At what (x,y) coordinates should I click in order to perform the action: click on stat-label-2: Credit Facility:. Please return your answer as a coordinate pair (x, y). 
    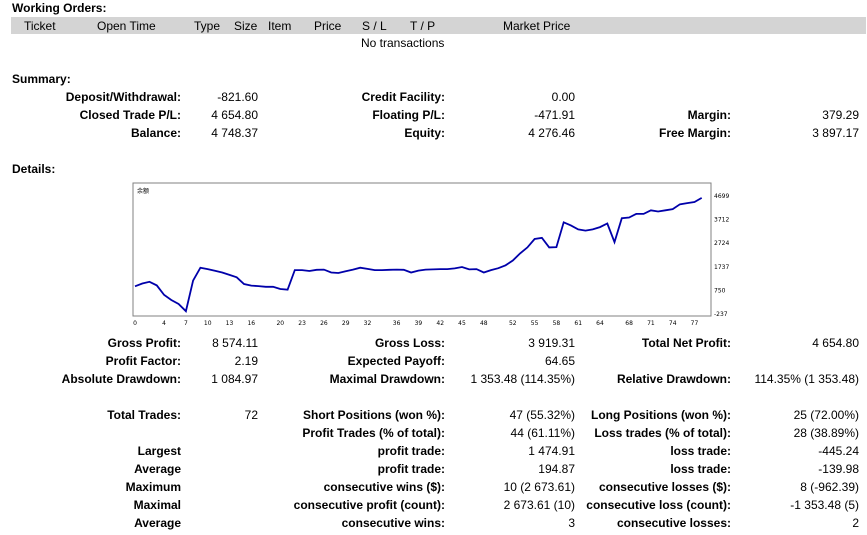
    Looking at the image, I should click on (403, 97).